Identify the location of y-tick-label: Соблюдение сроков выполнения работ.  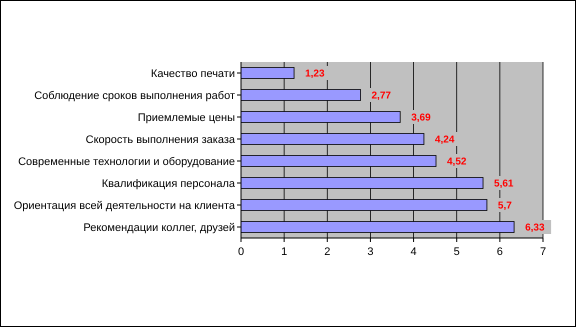
(134, 96).